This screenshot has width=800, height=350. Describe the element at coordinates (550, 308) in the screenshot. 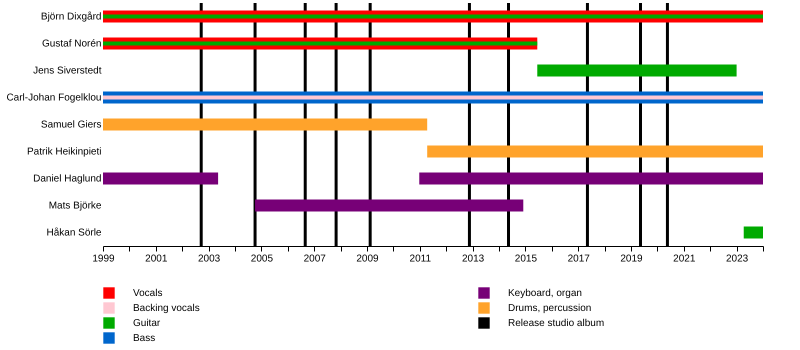

I see `legend-label: Drums, percussion` at that location.